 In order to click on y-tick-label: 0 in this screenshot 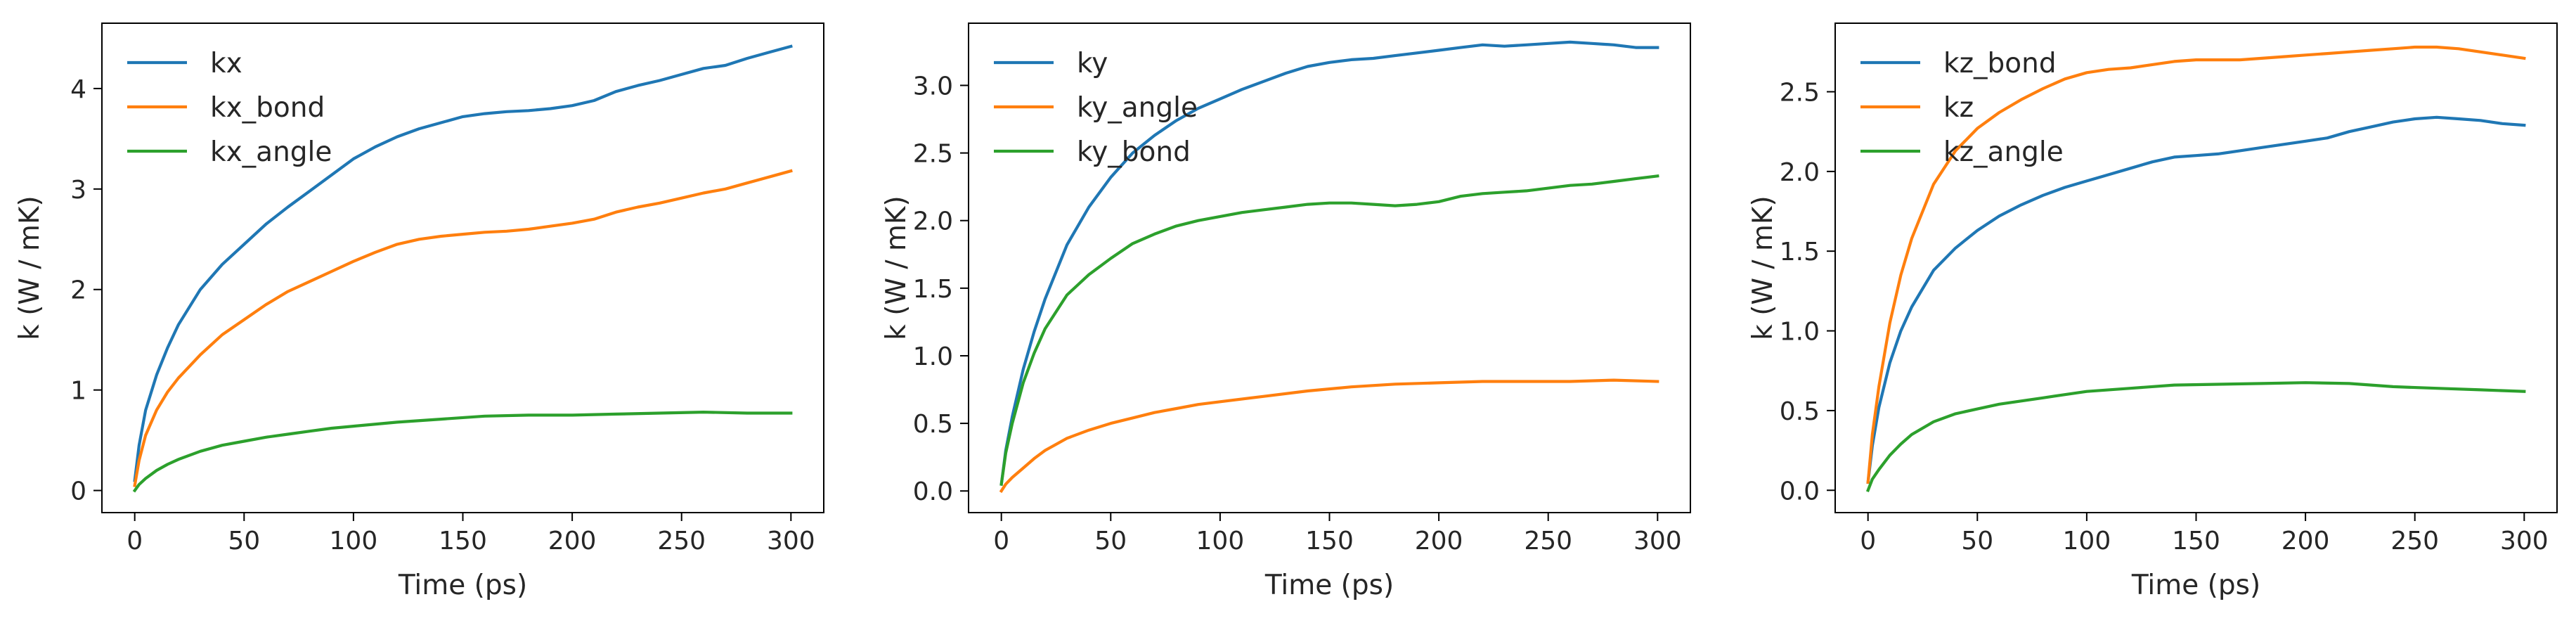, I will do `click(78, 491)`.